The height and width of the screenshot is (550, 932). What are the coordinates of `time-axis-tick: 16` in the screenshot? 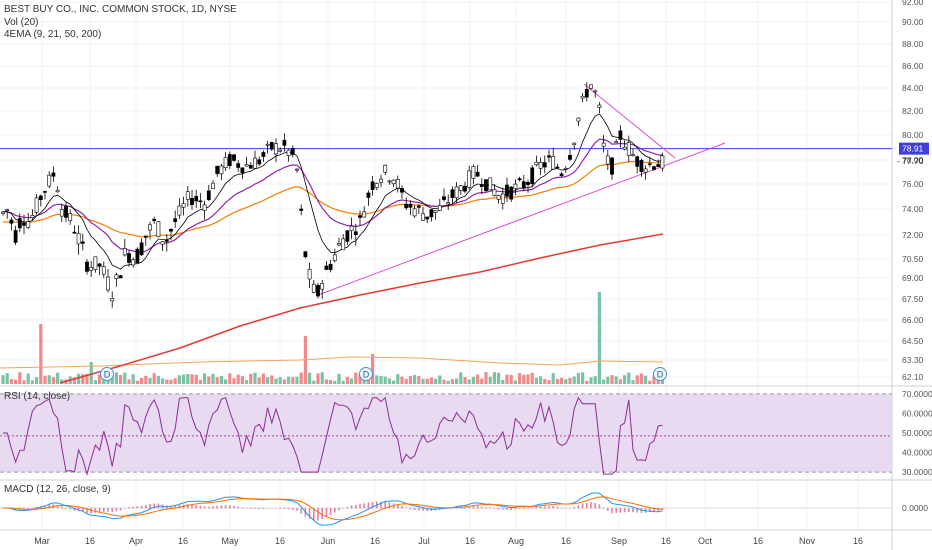 It's located at (758, 541).